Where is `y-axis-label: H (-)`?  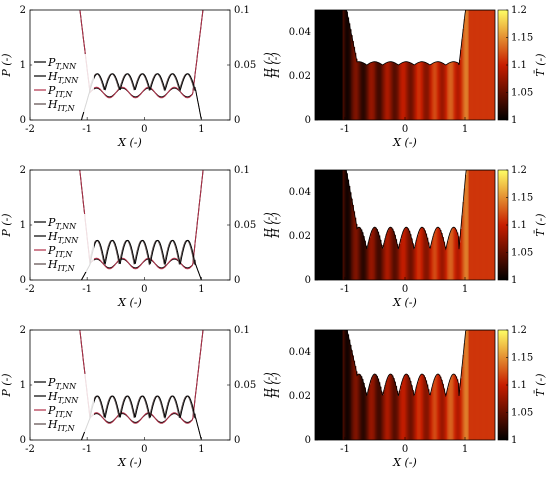 y-axis-label: H (-) is located at coordinates (275, 225).